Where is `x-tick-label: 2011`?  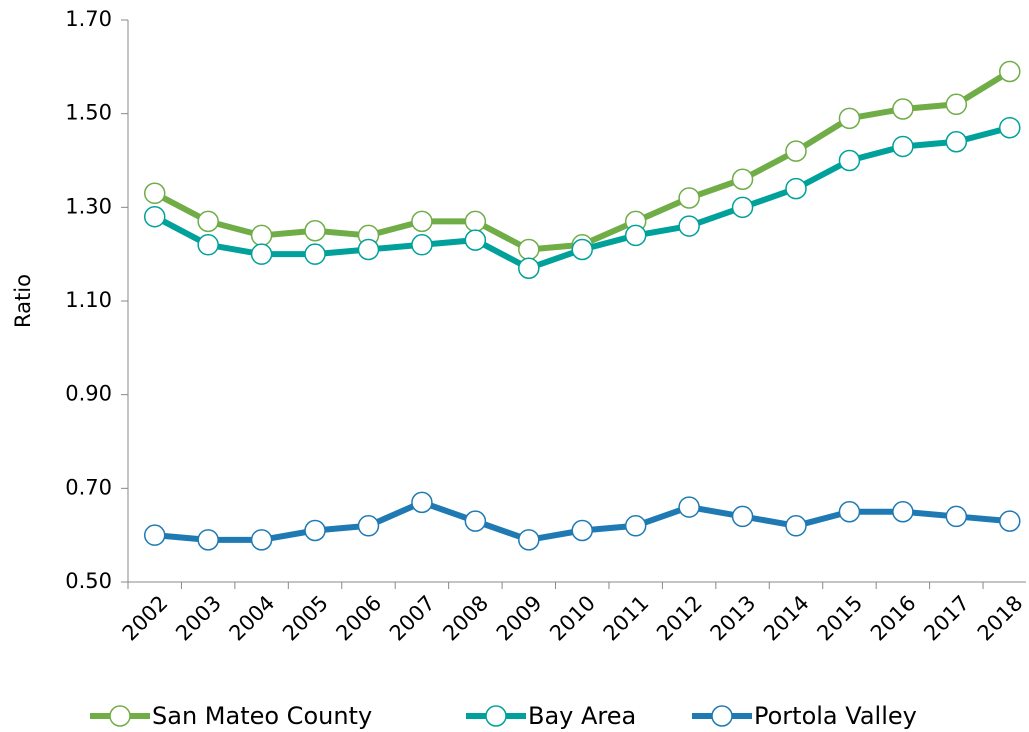 x-tick-label: 2011 is located at coordinates (626, 618).